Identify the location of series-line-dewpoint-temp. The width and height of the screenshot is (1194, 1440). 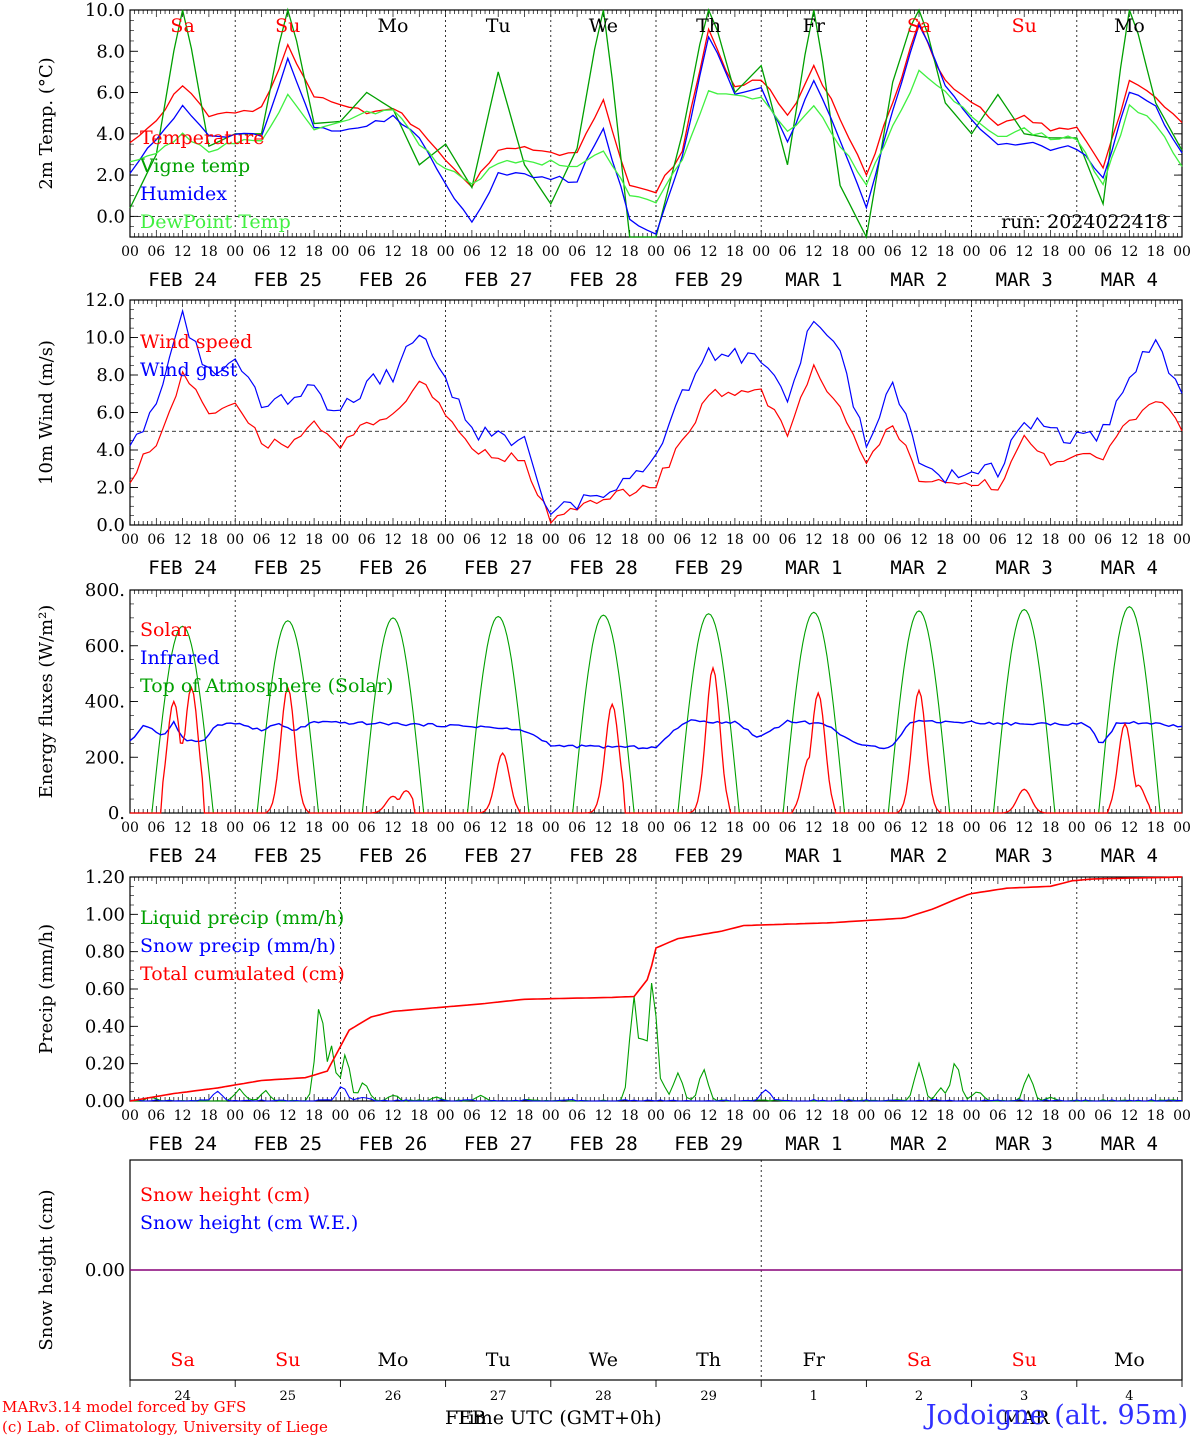
(656, 136).